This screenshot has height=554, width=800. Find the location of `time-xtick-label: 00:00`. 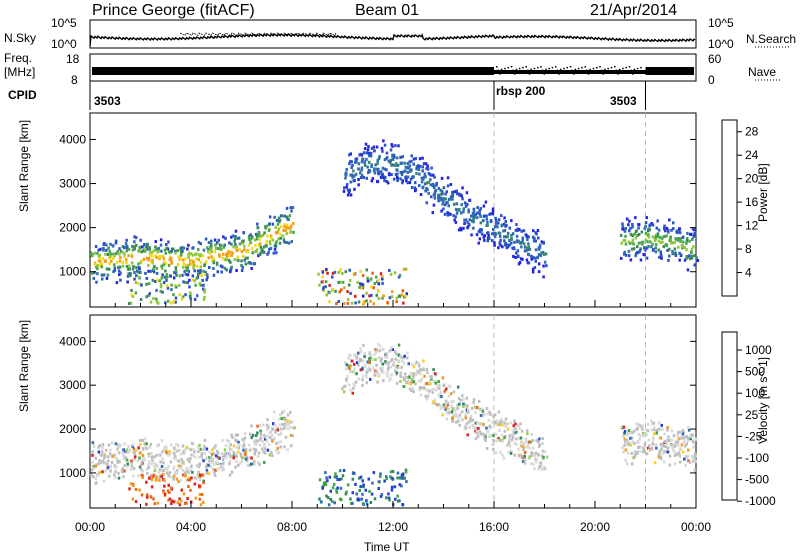

time-xtick-label: 00:00 is located at coordinates (90, 527).